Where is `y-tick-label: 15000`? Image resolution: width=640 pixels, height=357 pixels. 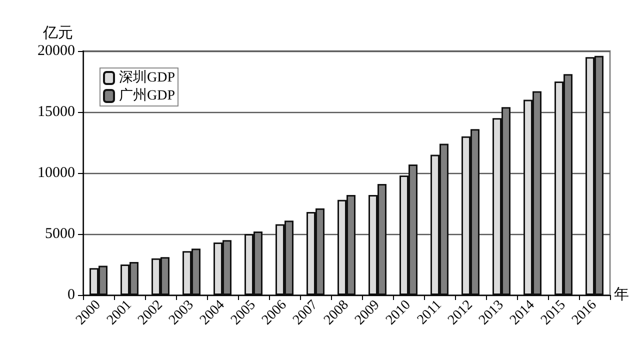 y-tick-label: 15000 is located at coordinates (56, 112).